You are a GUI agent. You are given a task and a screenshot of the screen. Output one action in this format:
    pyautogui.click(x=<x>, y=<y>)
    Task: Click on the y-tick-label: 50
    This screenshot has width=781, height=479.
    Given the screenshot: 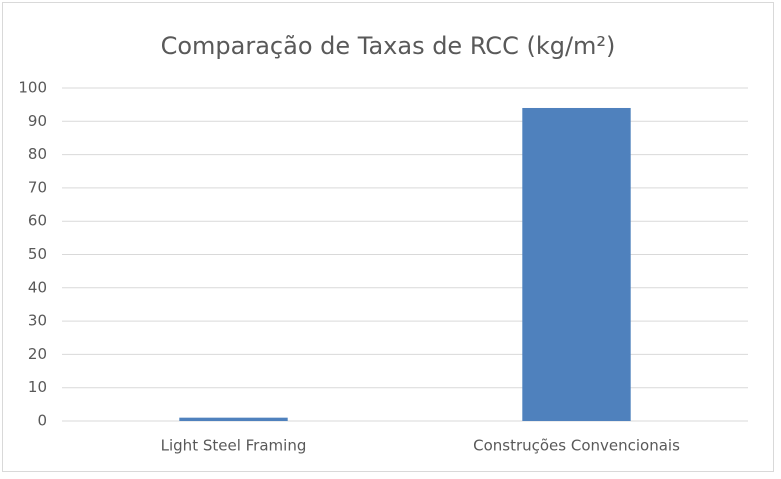 What is the action you would take?
    pyautogui.click(x=37, y=254)
    